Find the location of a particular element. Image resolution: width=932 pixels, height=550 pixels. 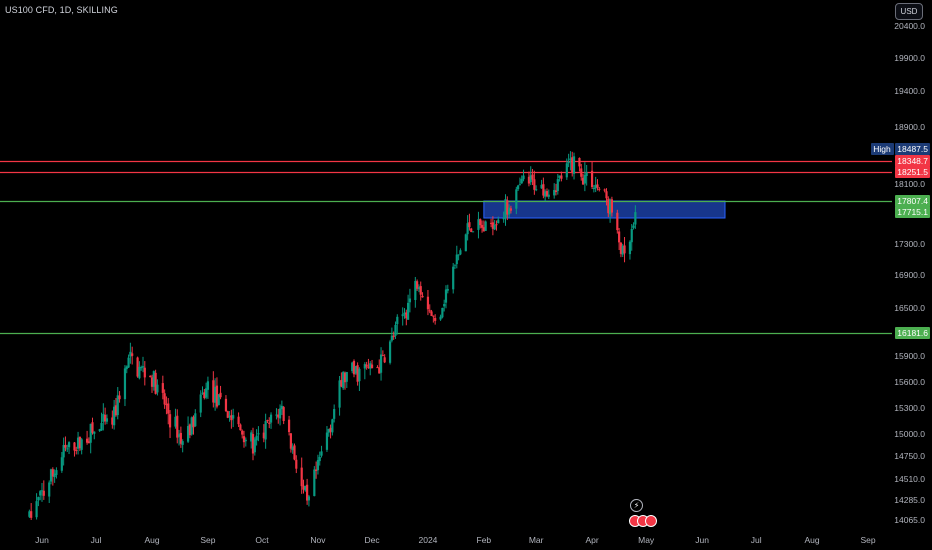

lightning-icon: ⚡ is located at coordinates (636, 505).